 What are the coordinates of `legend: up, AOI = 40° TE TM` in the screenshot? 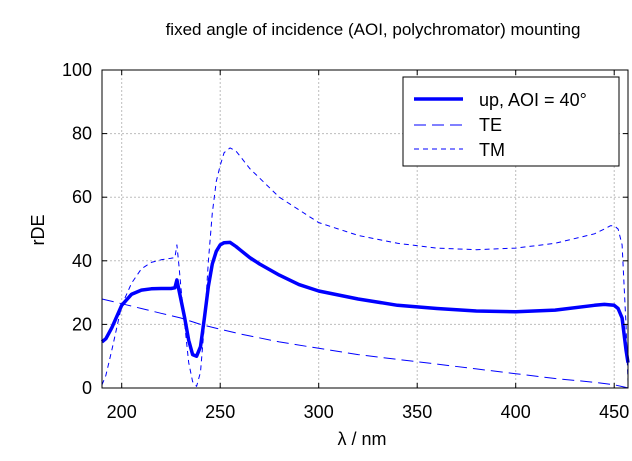 It's located at (511, 121).